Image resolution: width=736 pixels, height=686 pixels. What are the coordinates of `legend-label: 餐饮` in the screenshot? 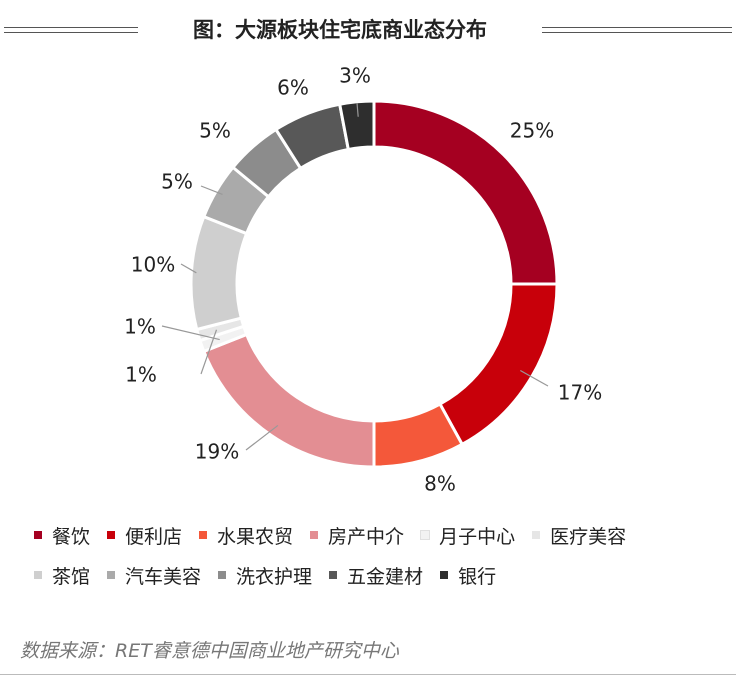 It's located at (71, 536).